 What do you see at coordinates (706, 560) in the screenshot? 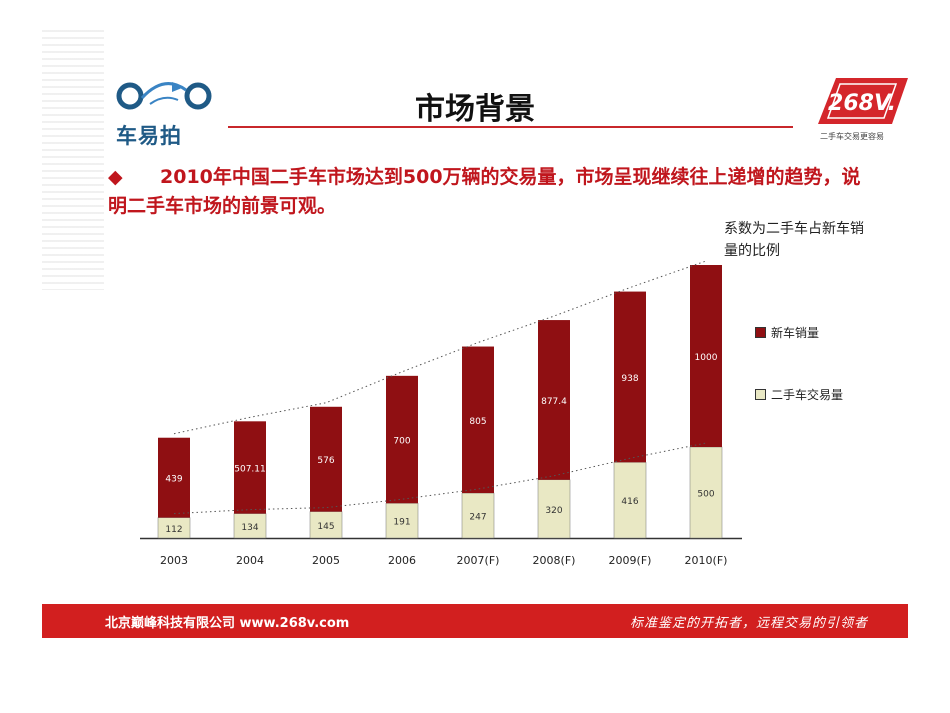
I see `x-tick-label: 2010(F)` at bounding box center [706, 560].